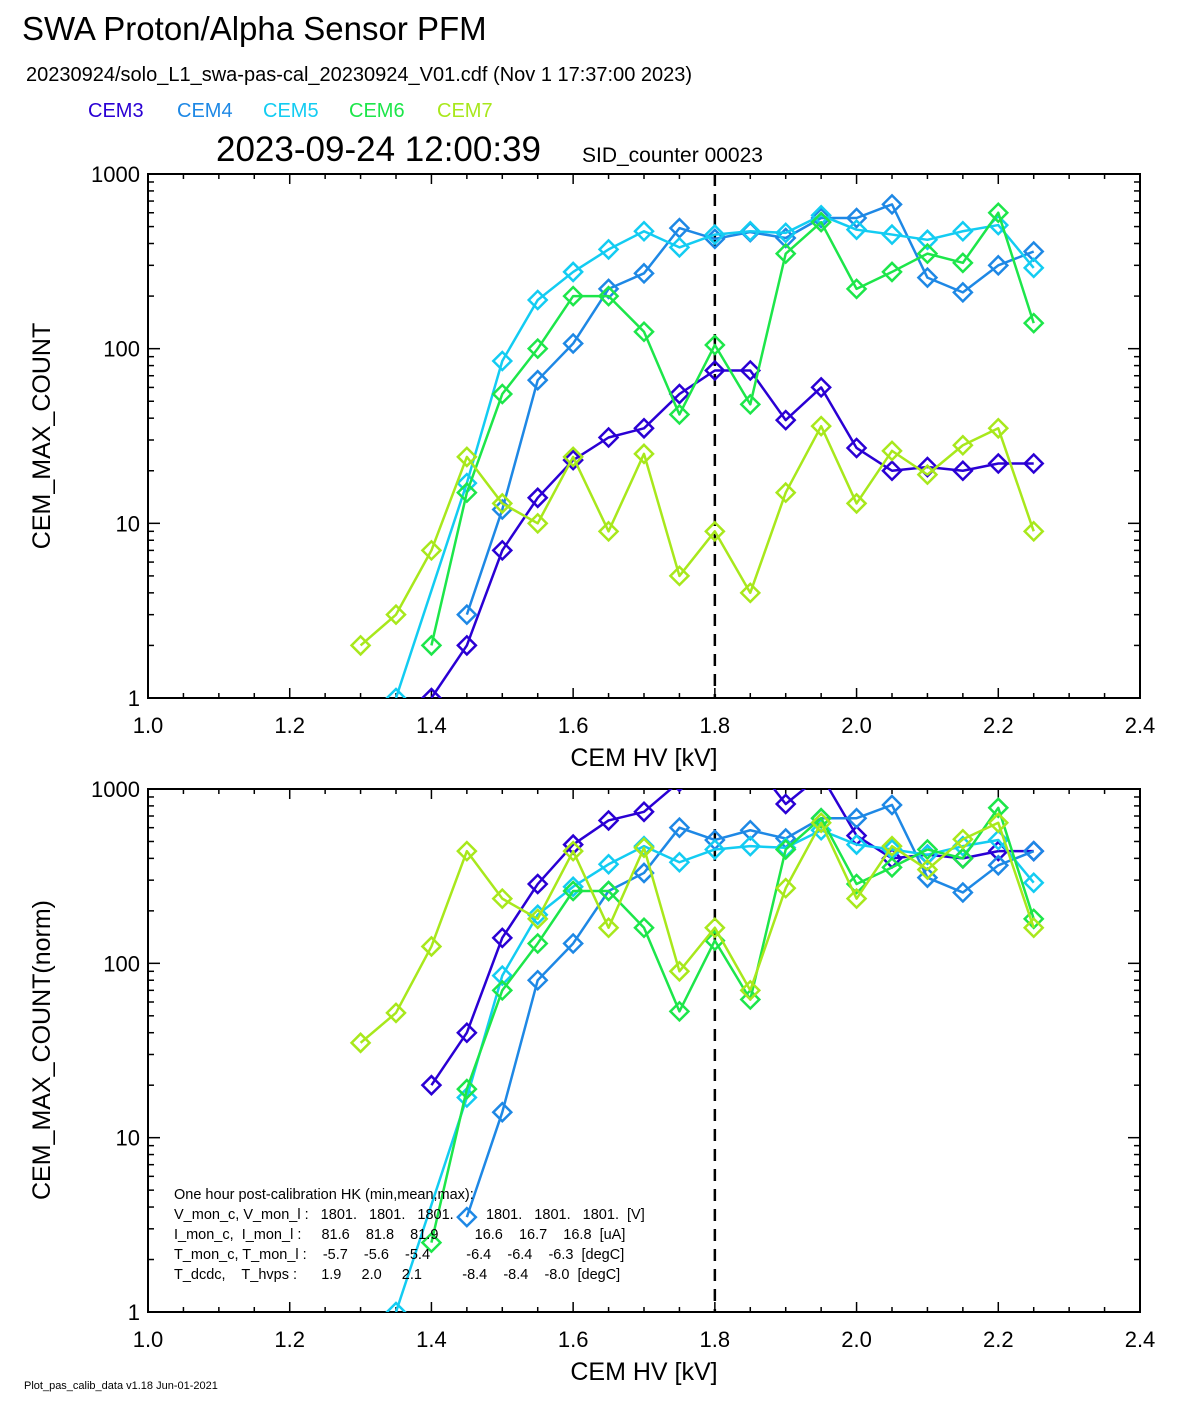  Describe the element at coordinates (134, 1312) in the screenshot. I see `y-tick-label: 1` at that location.